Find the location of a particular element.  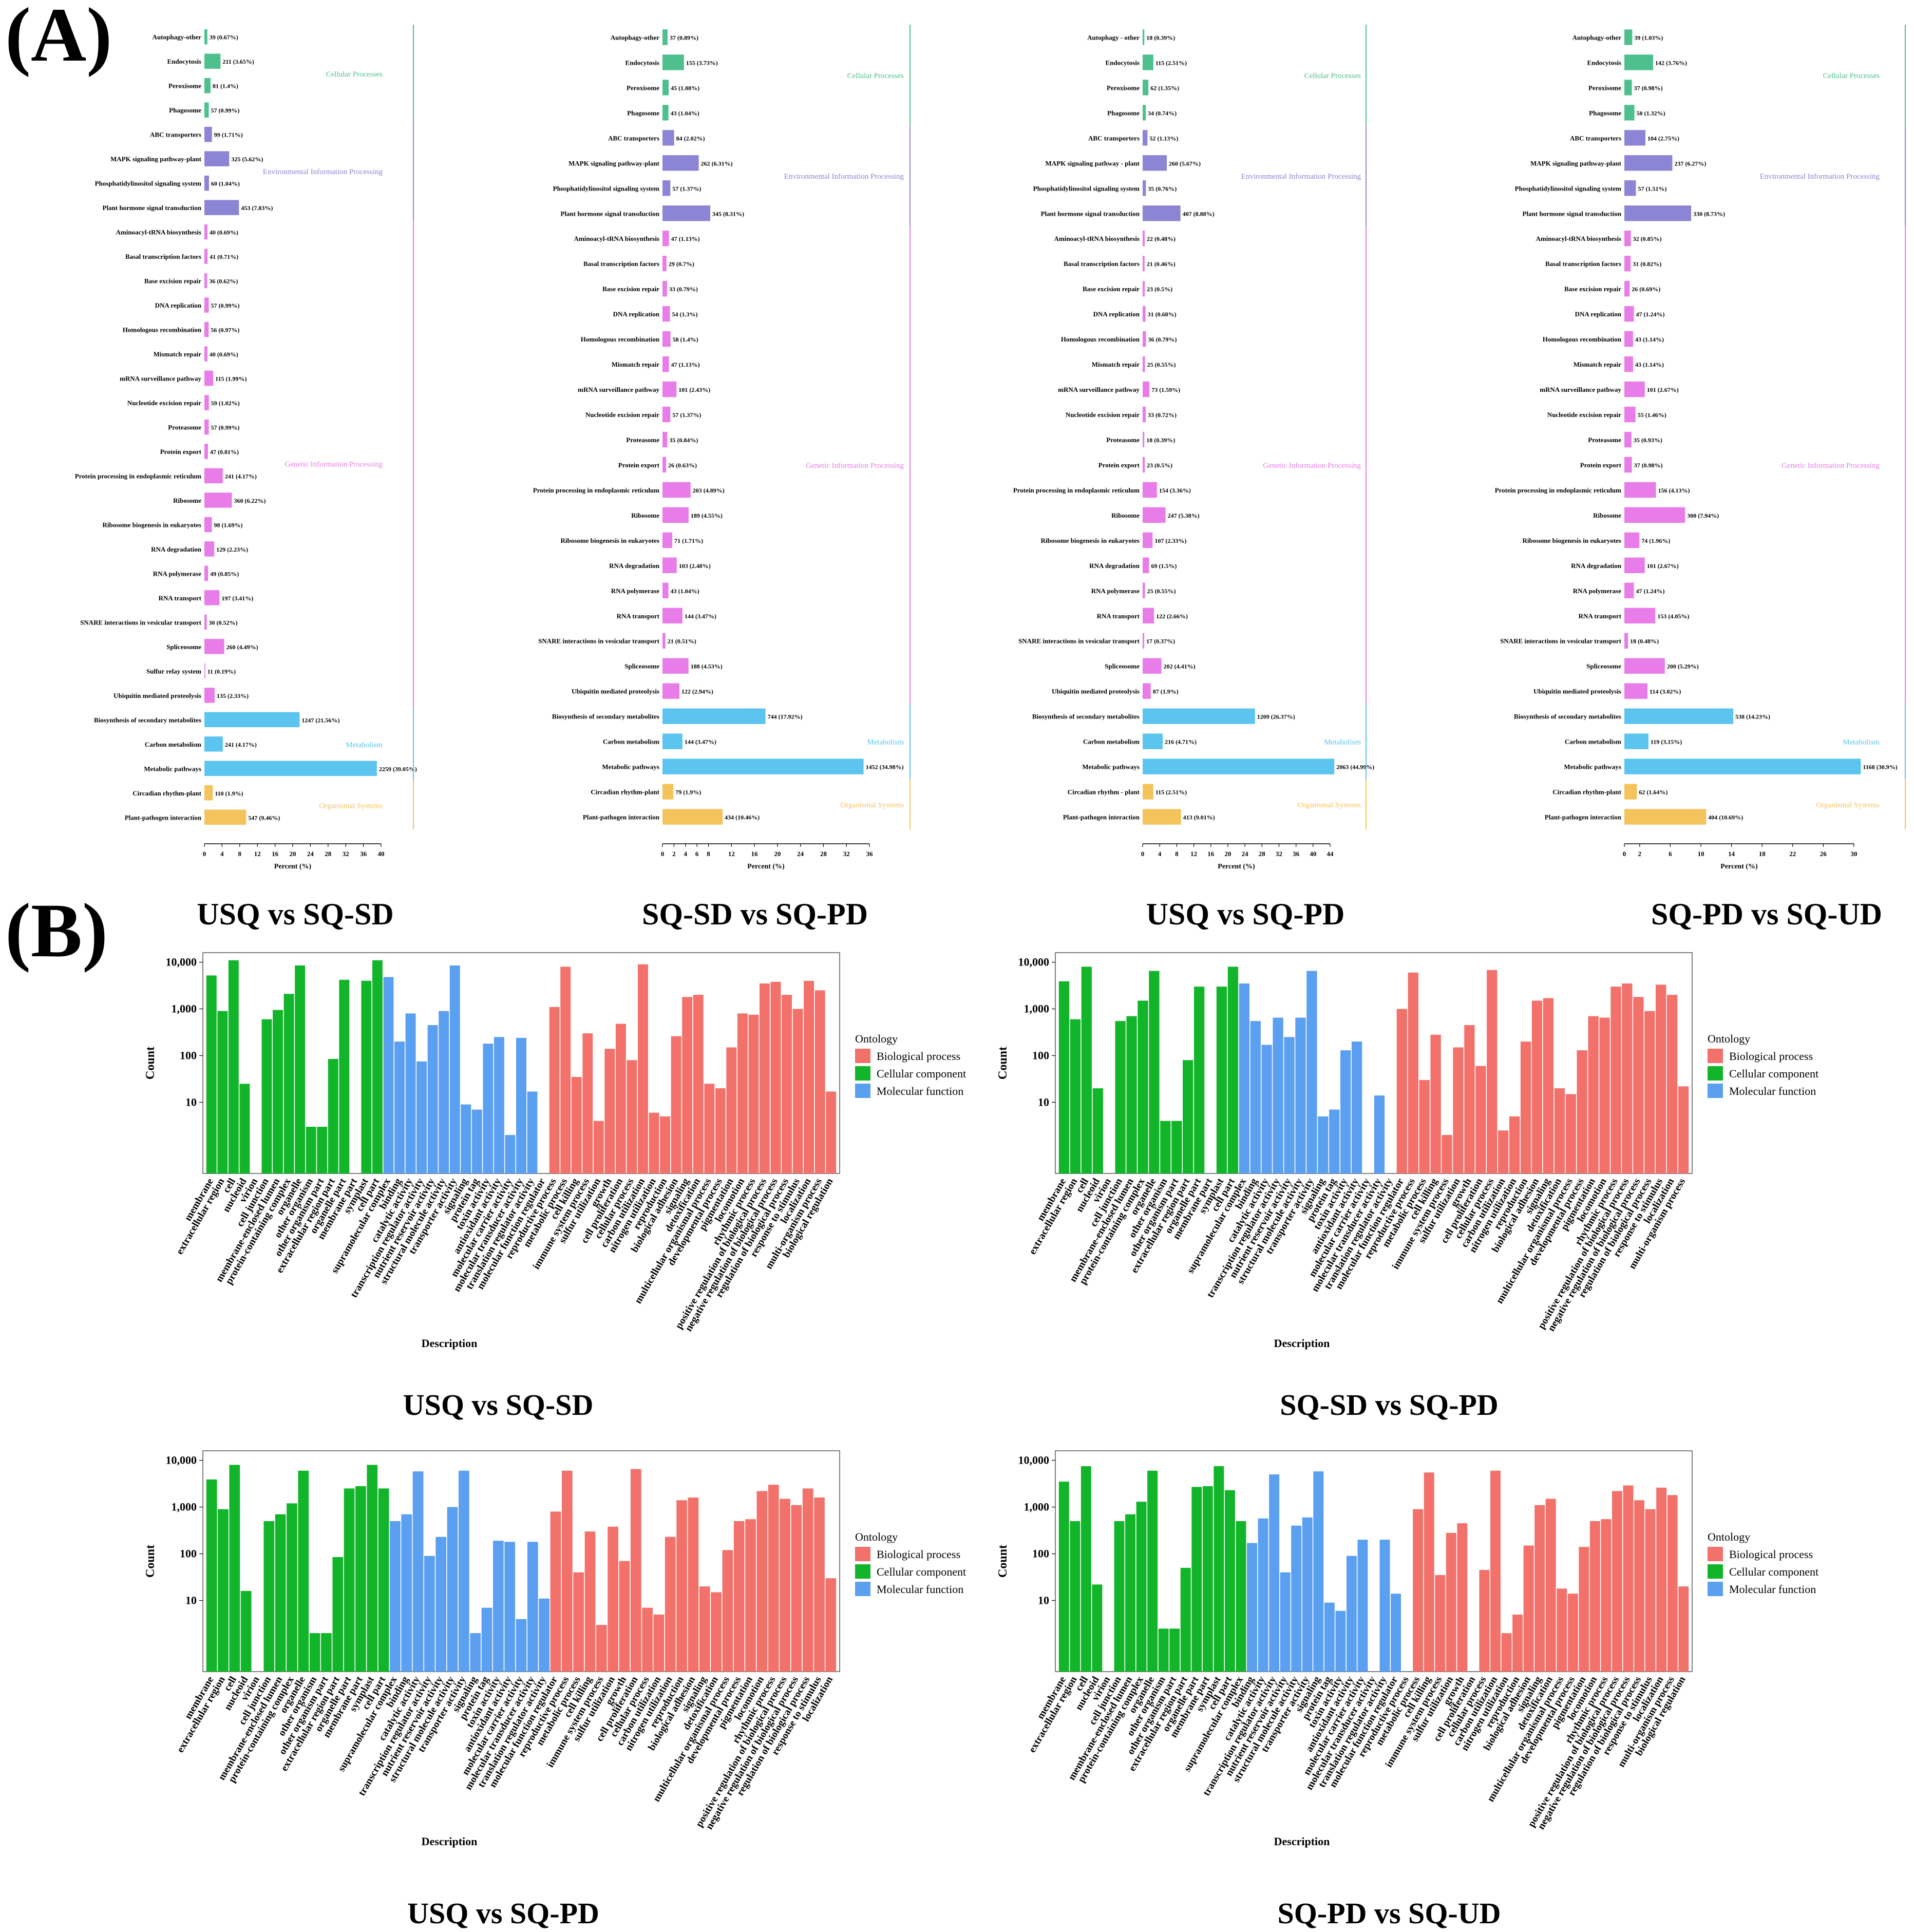

kegg-category-label: Biosynthesis of secondary metabolites is located at coordinates (1567, 717).